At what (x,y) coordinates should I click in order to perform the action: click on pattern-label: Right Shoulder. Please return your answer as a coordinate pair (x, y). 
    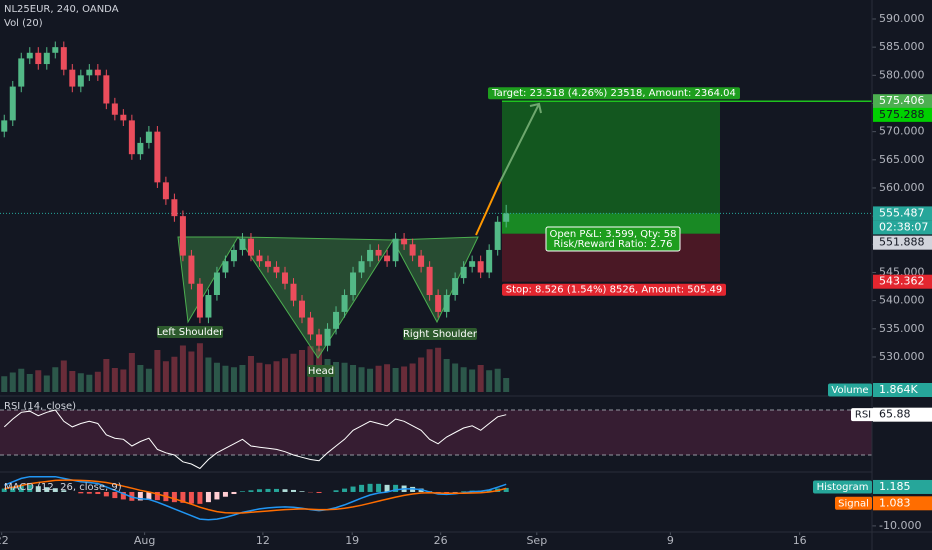
    Looking at the image, I should click on (440, 334).